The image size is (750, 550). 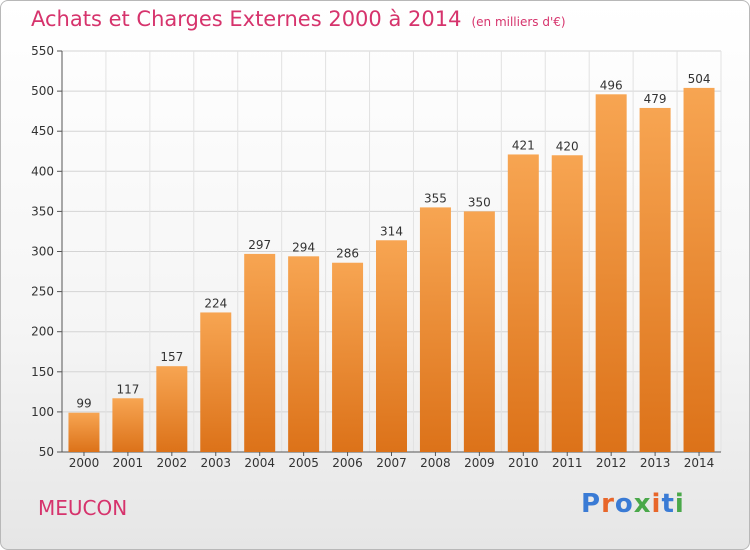 What do you see at coordinates (216, 382) in the screenshot?
I see `bar-2003` at bounding box center [216, 382].